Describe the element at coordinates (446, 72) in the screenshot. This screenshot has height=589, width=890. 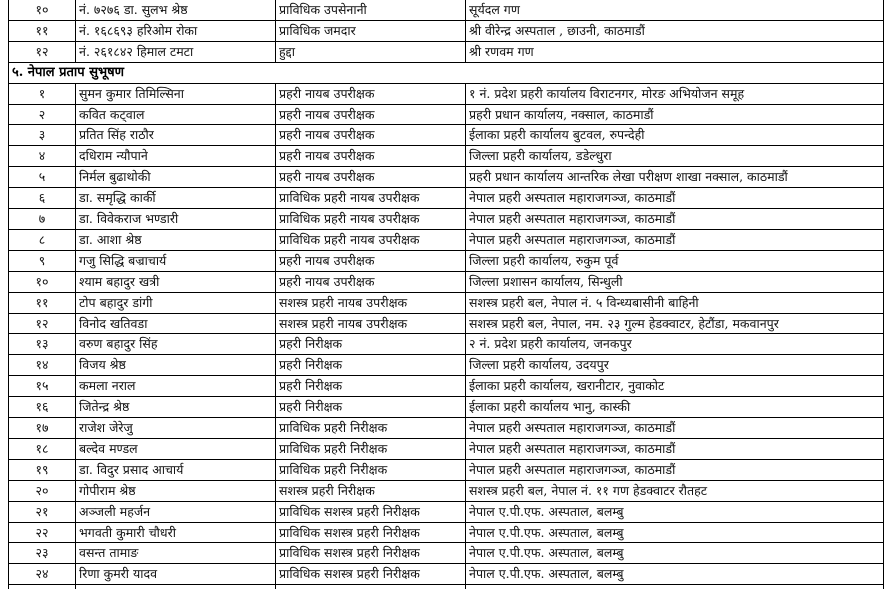
I see `table-row: ५. नेपाल प्रताप सुभूषण` at that location.